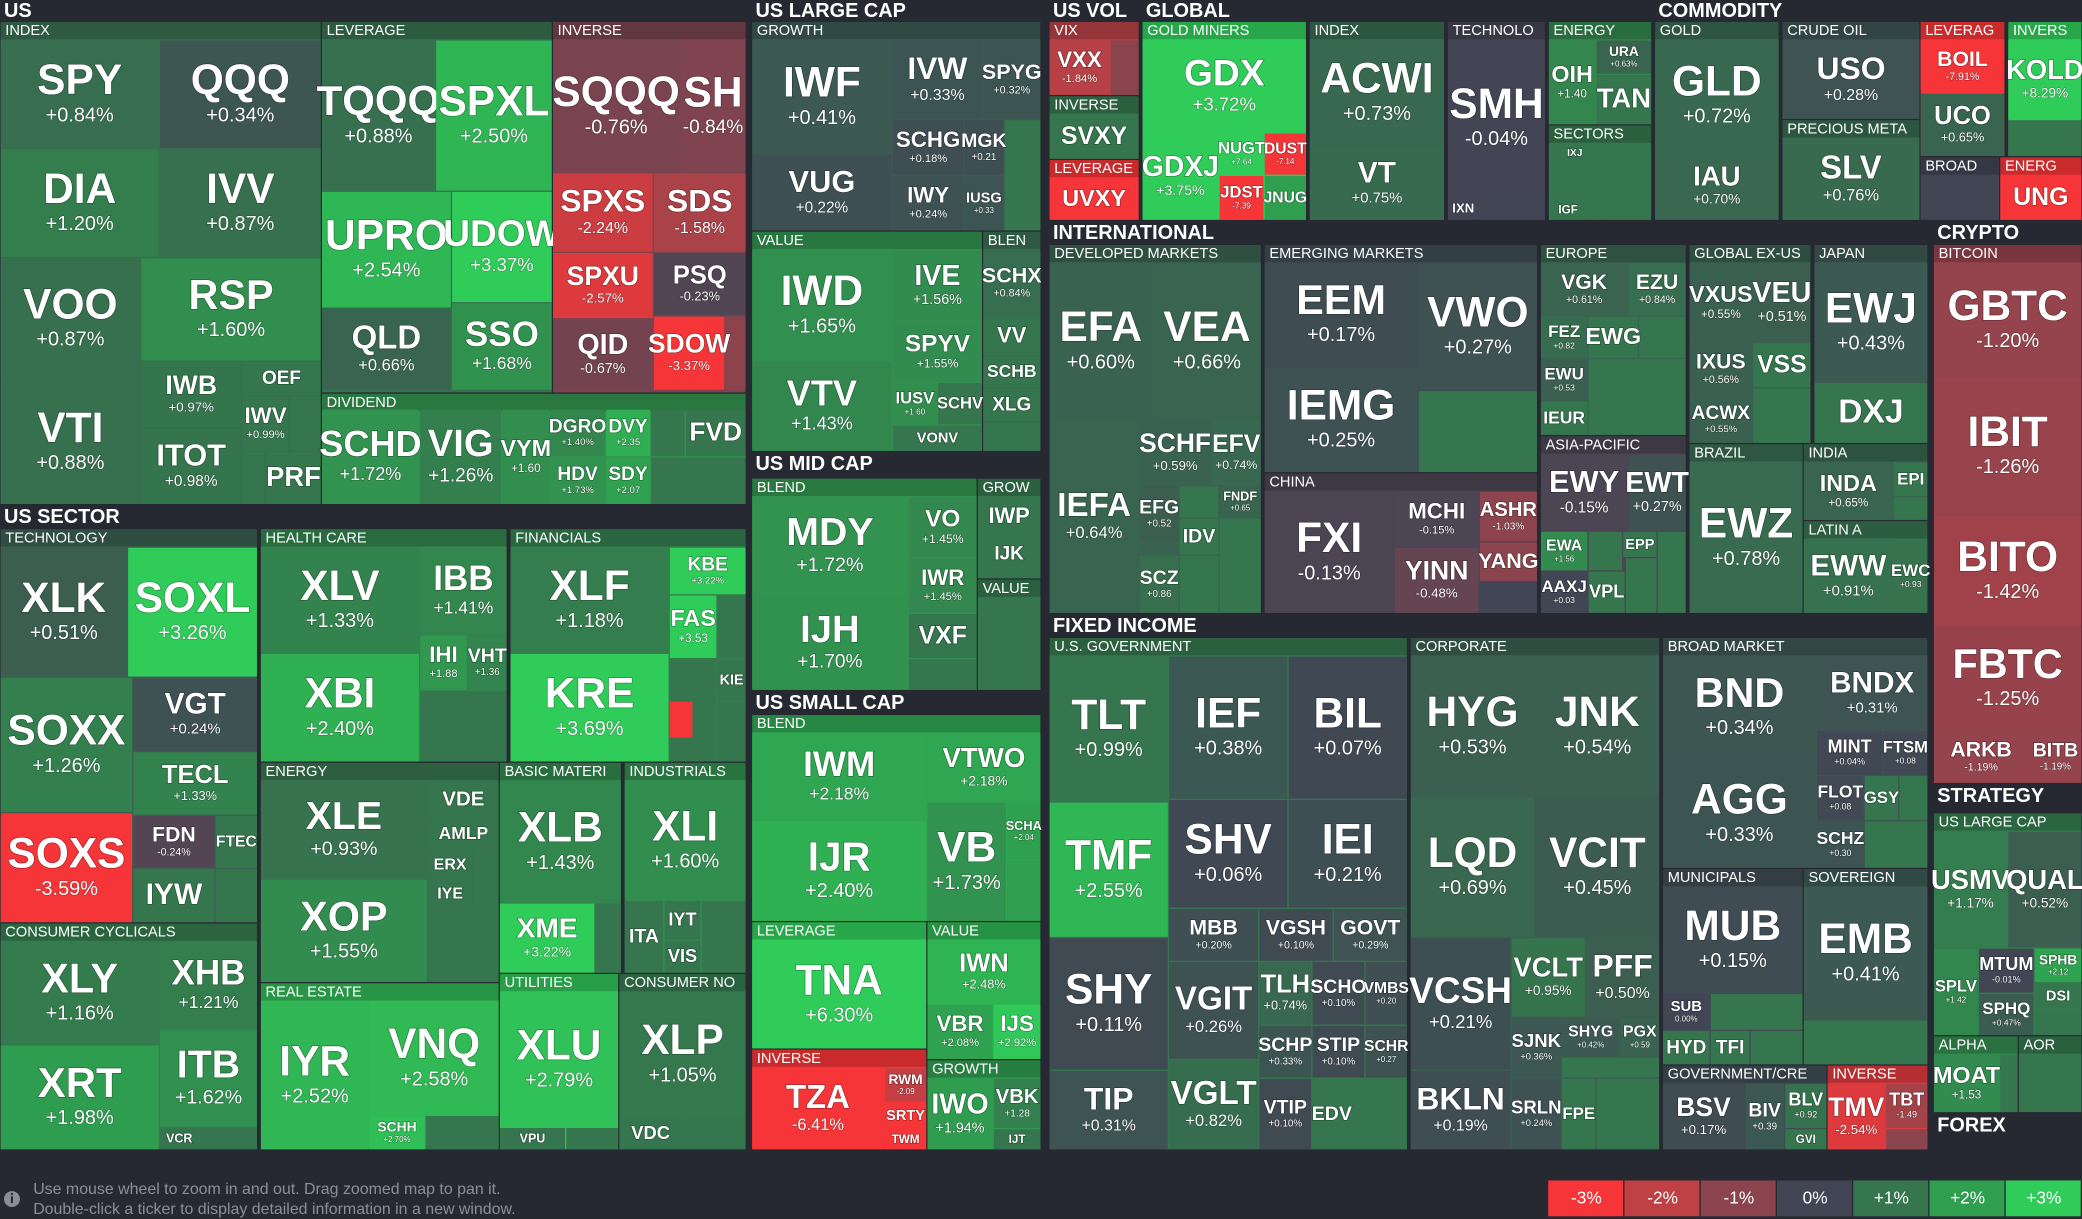  What do you see at coordinates (937, 438) in the screenshot?
I see `ticker: VONV` at bounding box center [937, 438].